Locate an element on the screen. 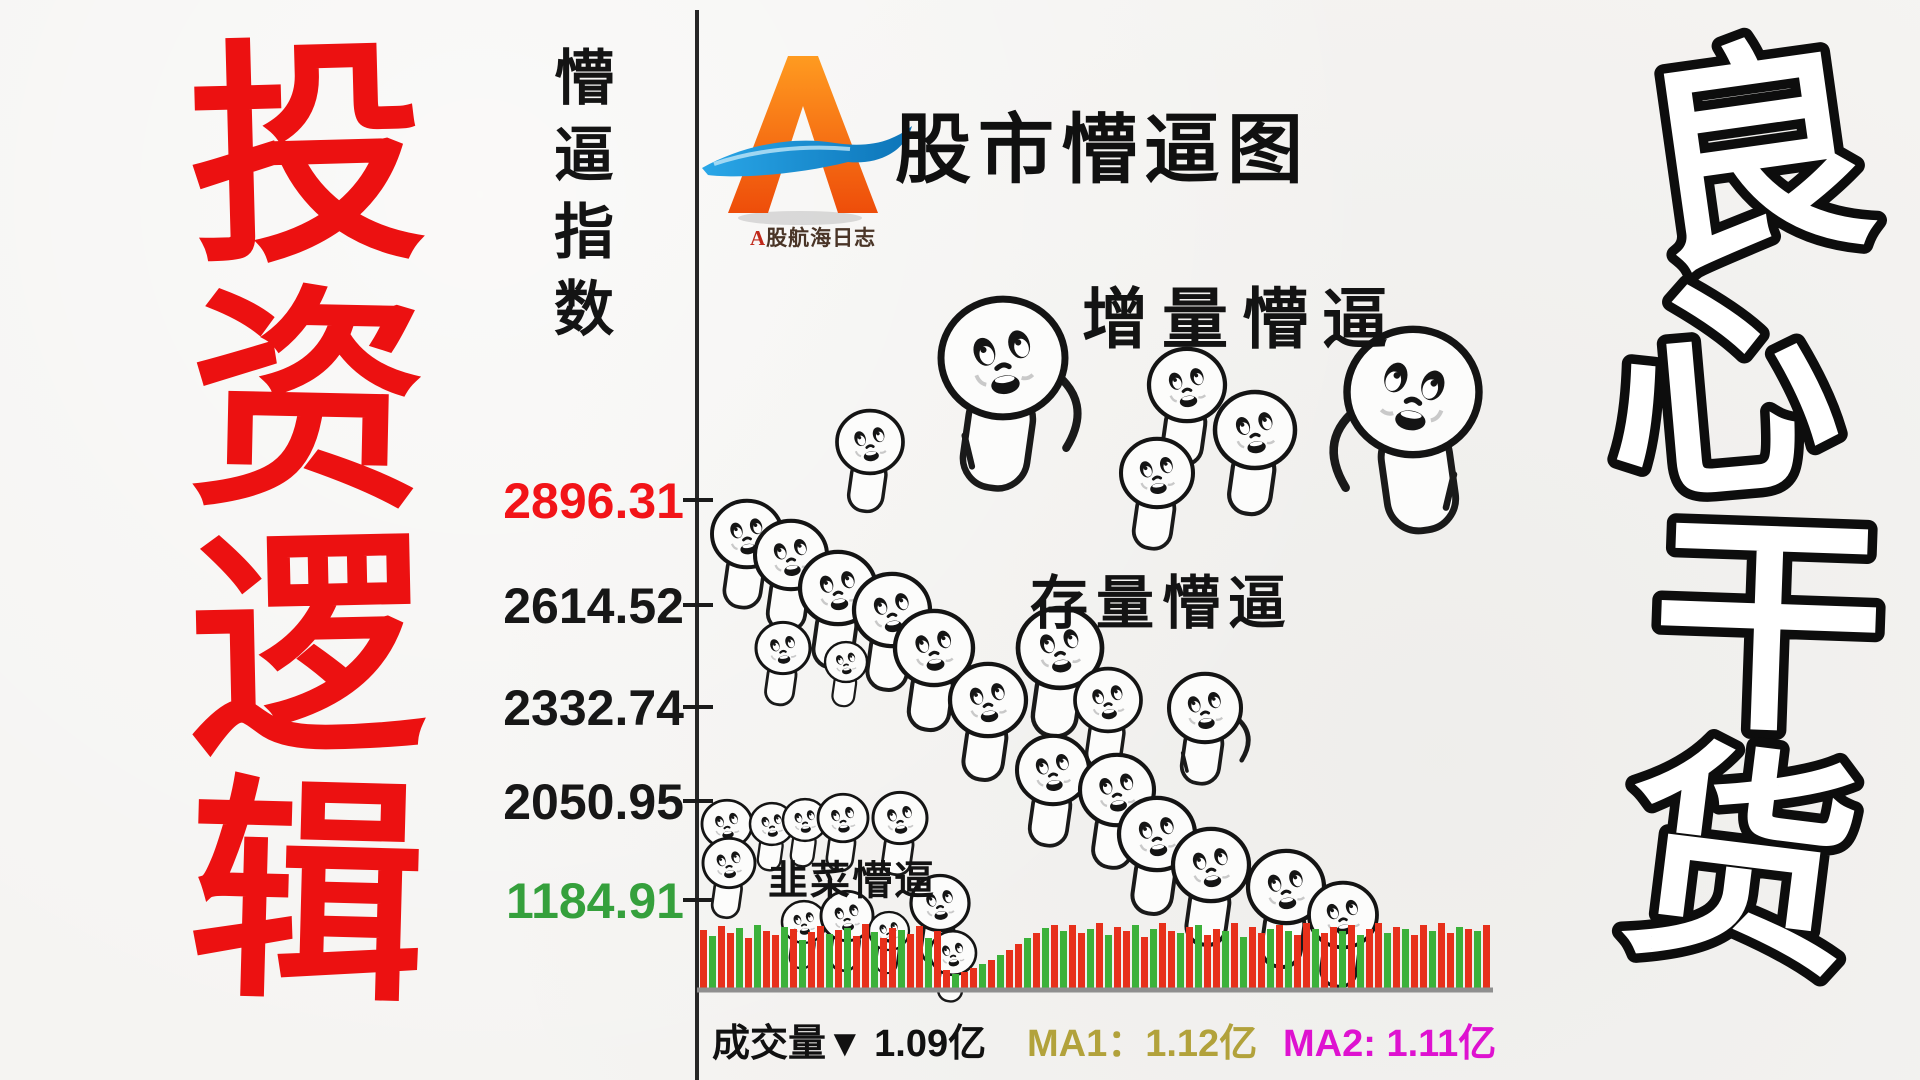 This screenshot has height=1080, width=1920. right-banner-char: 良 is located at coordinates (1755, 158).